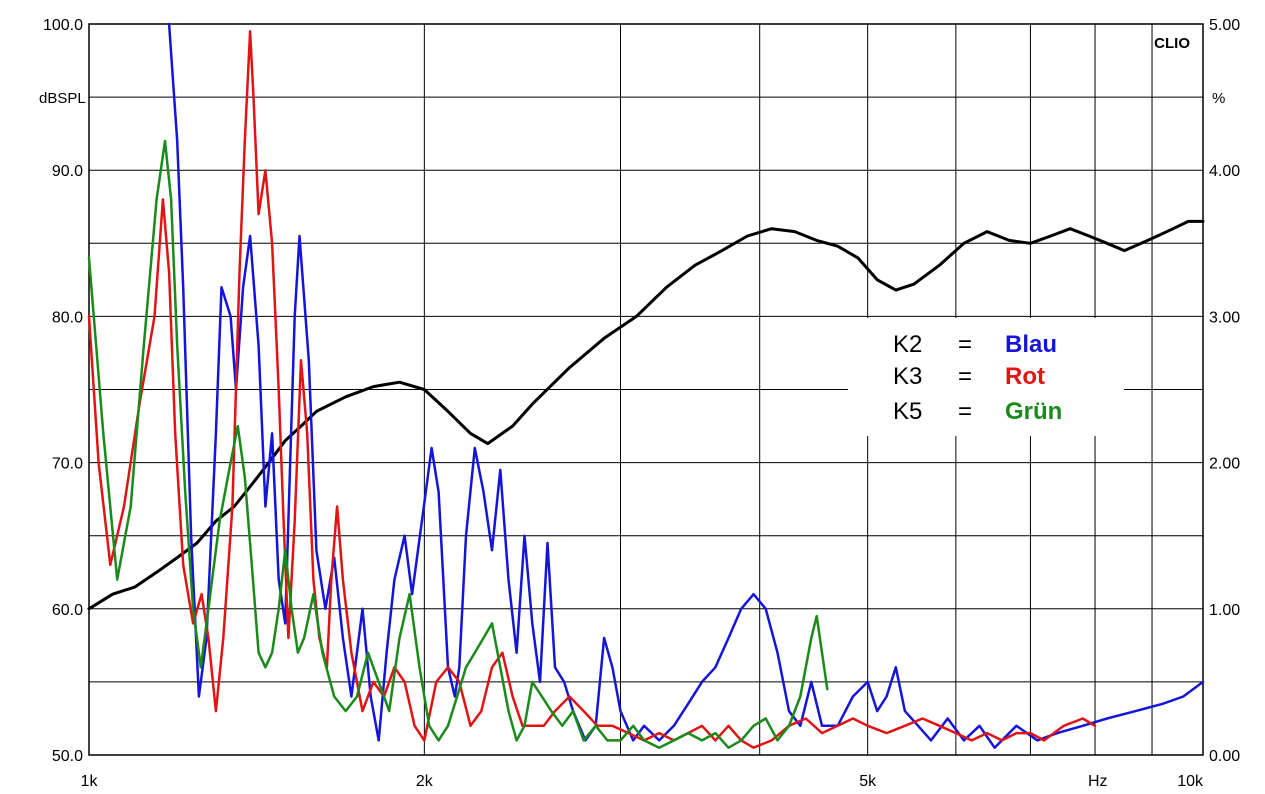 The image size is (1265, 794). What do you see at coordinates (1224, 317) in the screenshot?
I see `right-tick-label: 3.00` at bounding box center [1224, 317].